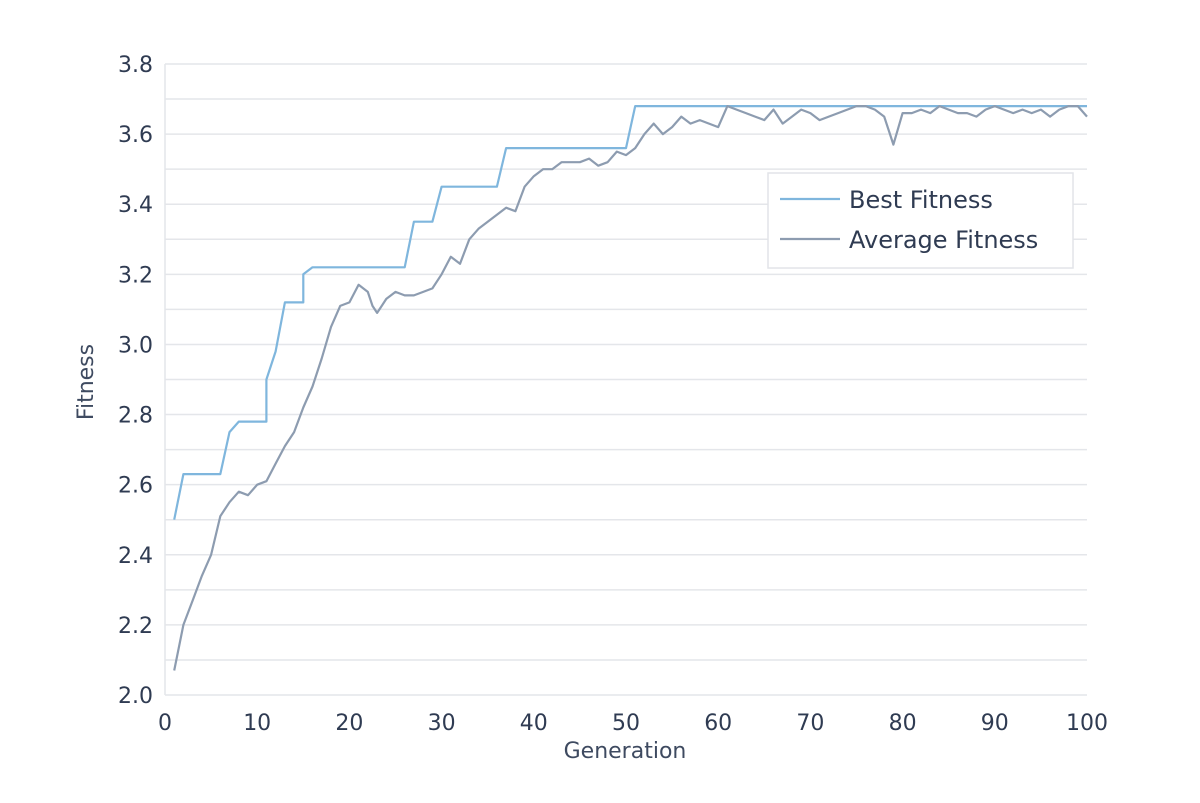 This screenshot has width=1200, height=803. I want to click on x-tick-label: 0, so click(165, 723).